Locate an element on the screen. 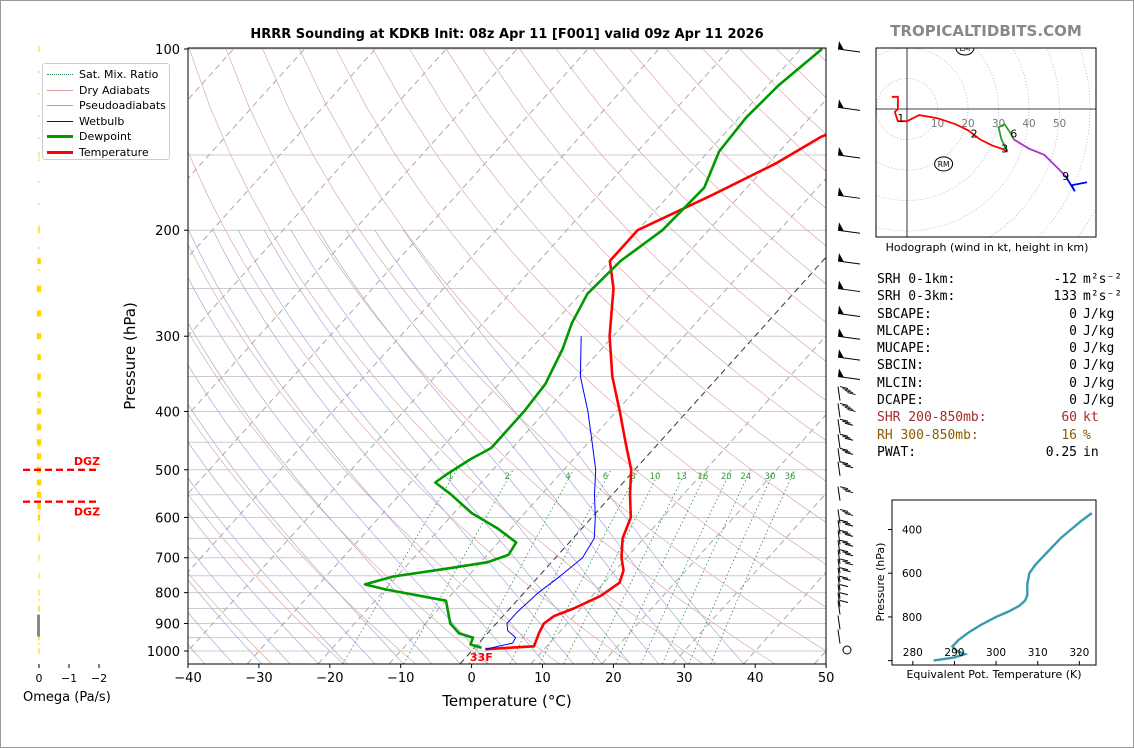 The width and height of the screenshot is (1134, 748). stat-label: RH 300-850mb: is located at coordinates (928, 435).